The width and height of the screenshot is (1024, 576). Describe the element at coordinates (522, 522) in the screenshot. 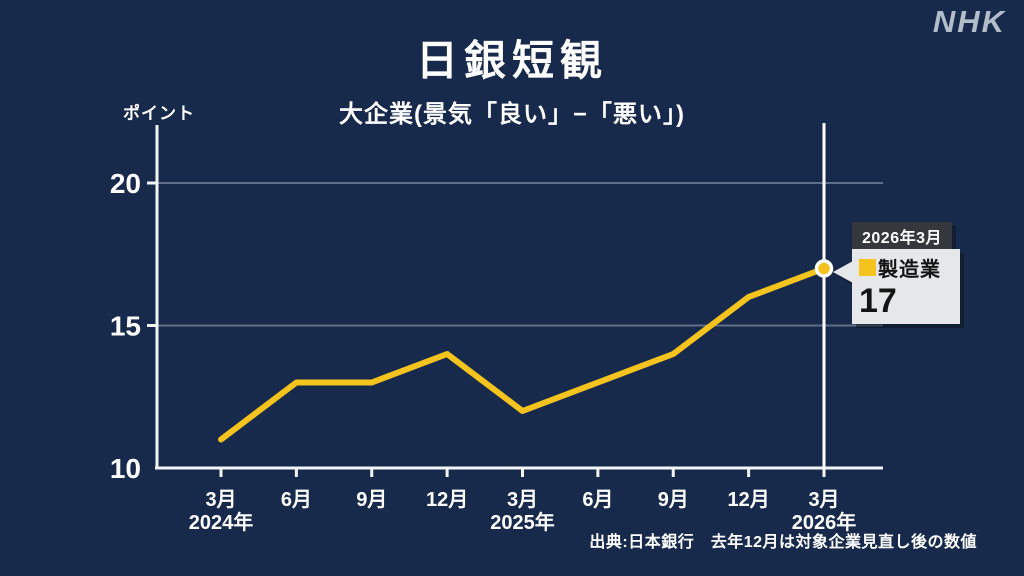

I see `x-year-label: 2025年` at that location.